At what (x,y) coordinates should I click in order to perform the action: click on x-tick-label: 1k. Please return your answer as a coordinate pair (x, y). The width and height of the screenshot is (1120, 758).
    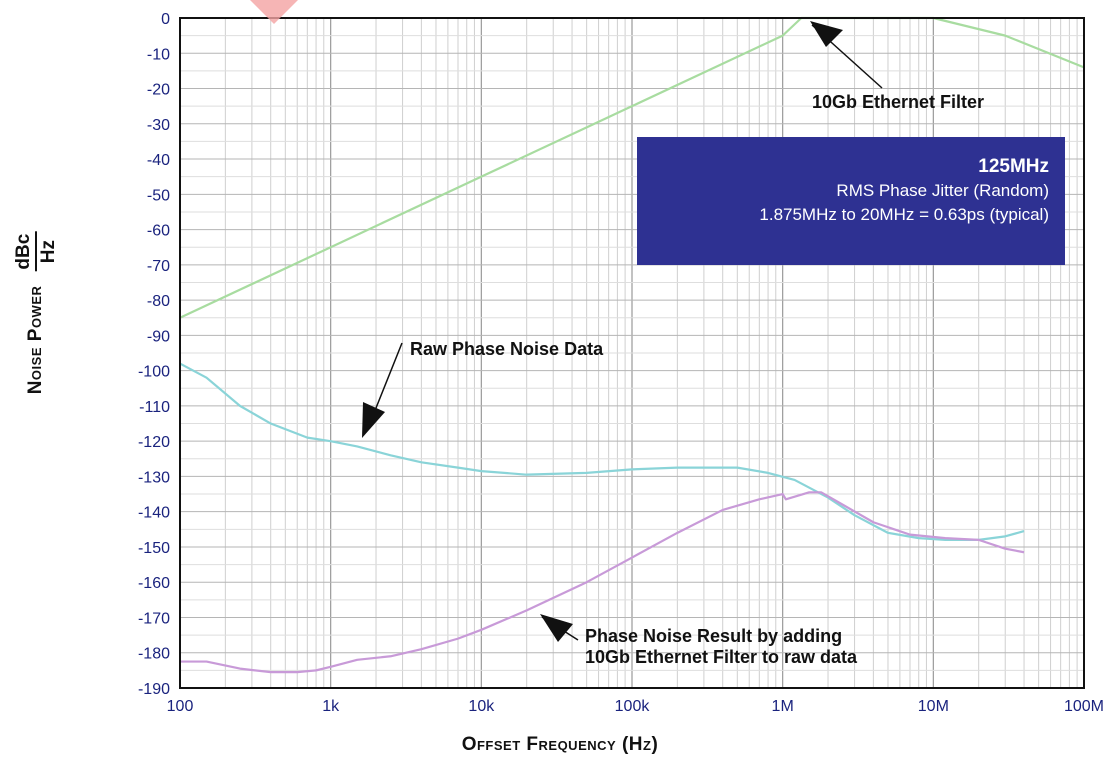
    Looking at the image, I should click on (331, 706).